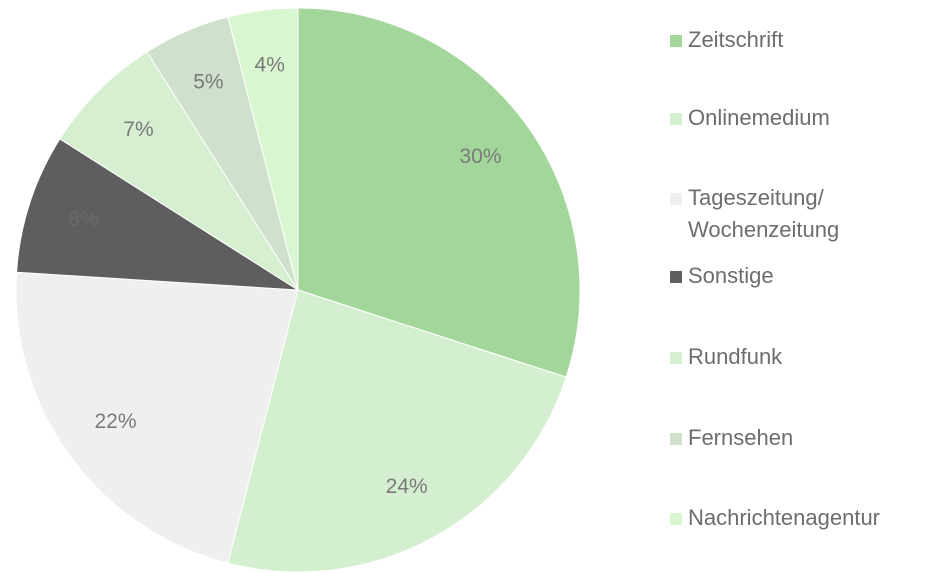 This screenshot has height=573, width=929. Describe the element at coordinates (735, 356) in the screenshot. I see `legend-label: Rundfunk` at that location.